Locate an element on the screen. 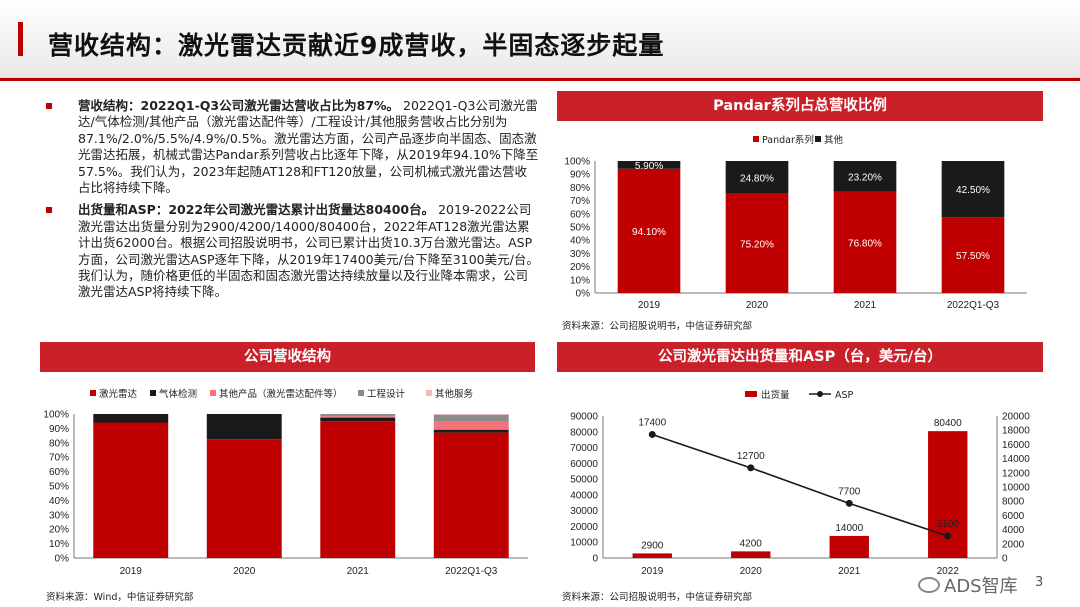 Image resolution: width=1080 pixels, height=607 pixels. y-left-tick-label: 50000 is located at coordinates (584, 480).